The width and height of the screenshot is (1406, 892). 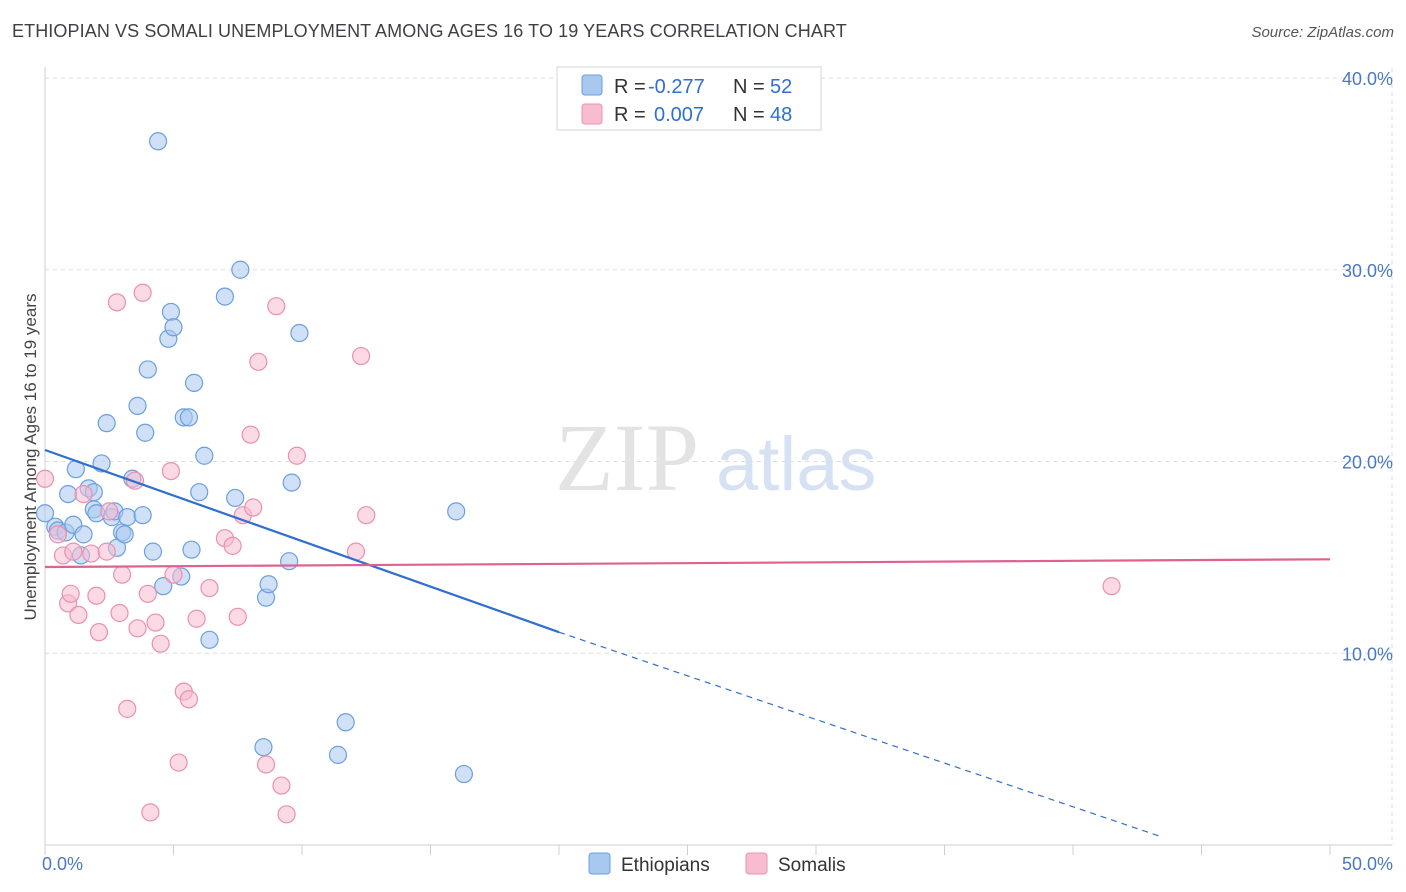 I want to click on legend-n-label: N =, so click(x=749, y=87).